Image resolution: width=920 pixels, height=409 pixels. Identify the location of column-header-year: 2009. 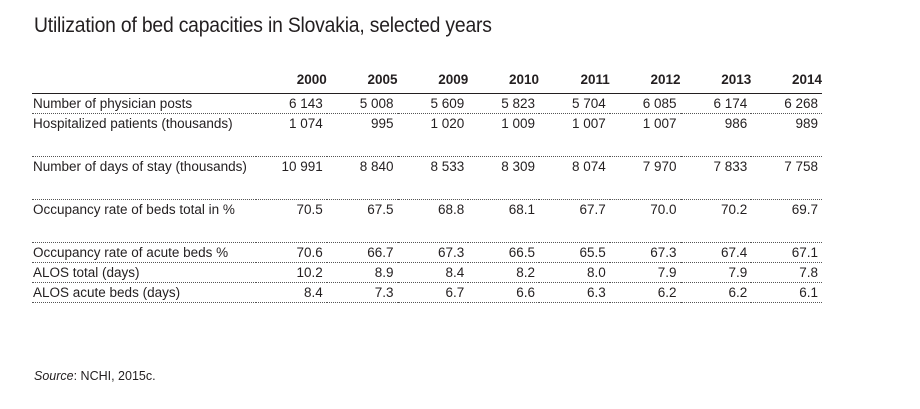
(433, 80).